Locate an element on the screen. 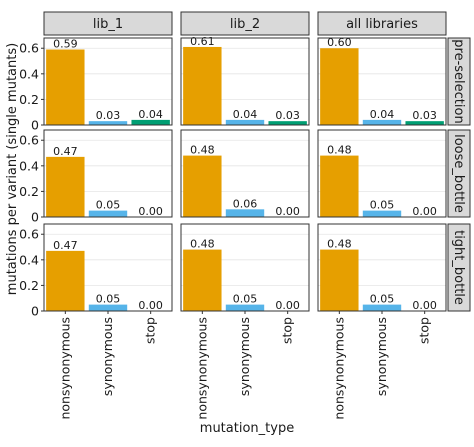 The width and height of the screenshot is (474, 447). facet-row-label: loose_bottle is located at coordinates (458, 173).